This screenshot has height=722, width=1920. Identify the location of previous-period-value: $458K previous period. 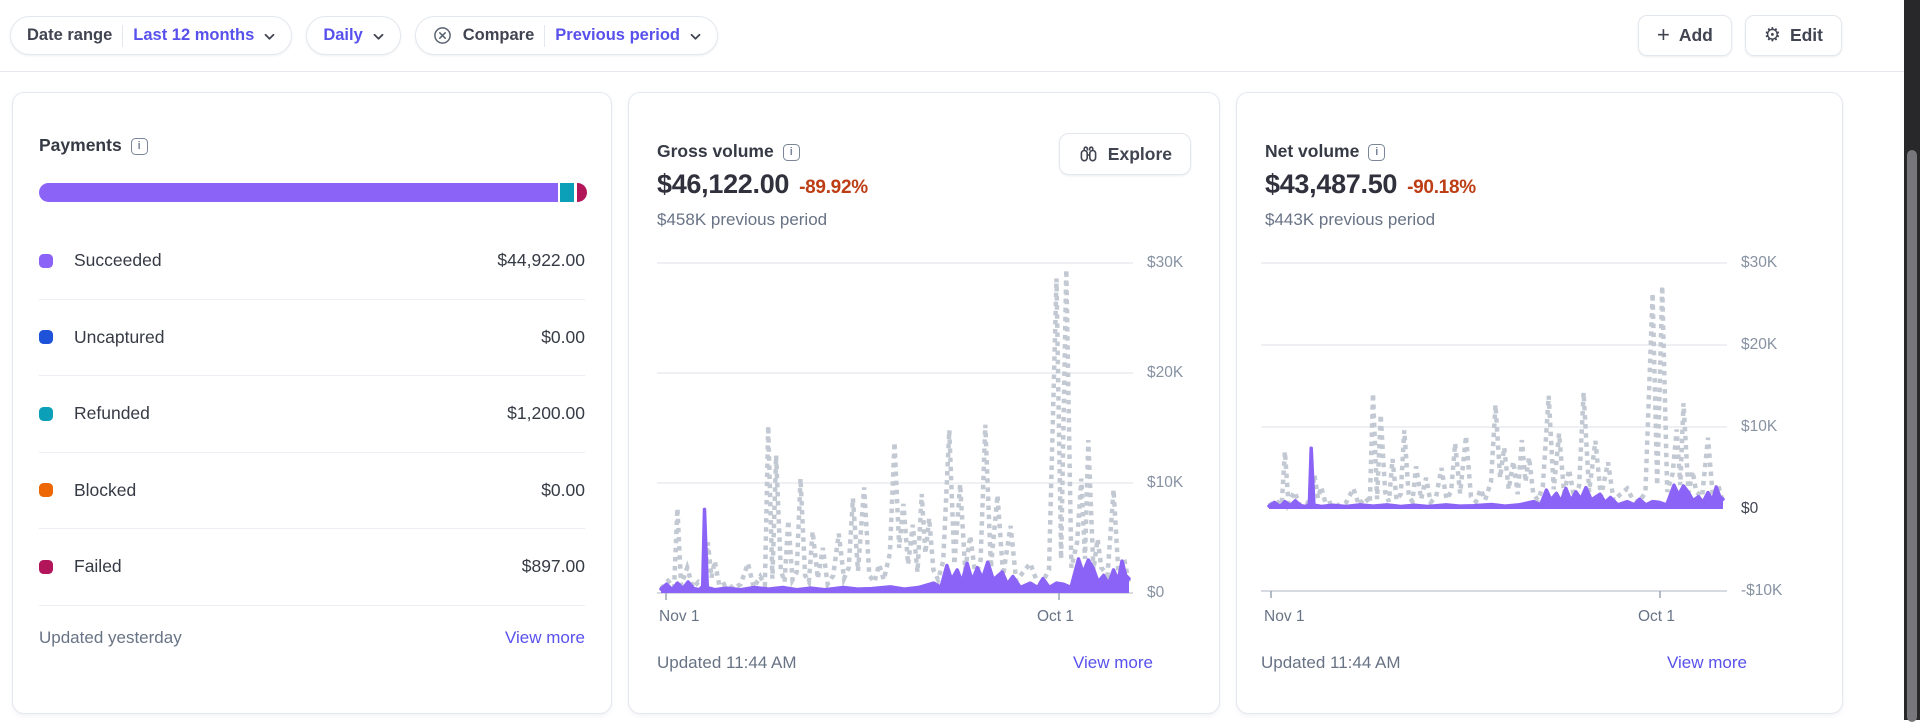
(742, 219).